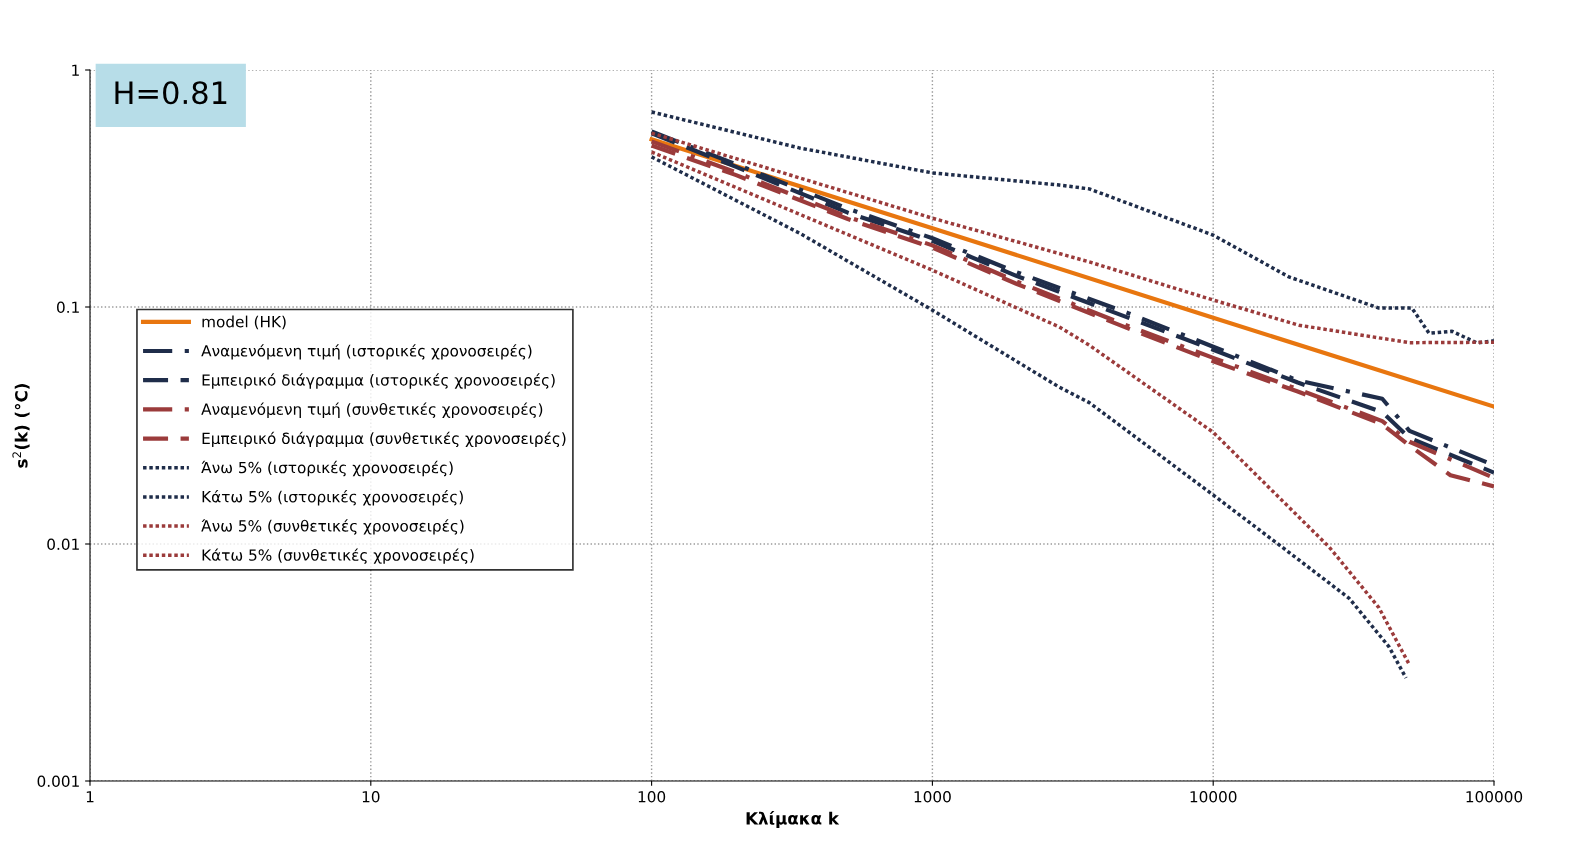 The height and width of the screenshot is (864, 1571). What do you see at coordinates (371, 796) in the screenshot?
I see `x-tick-label: 10` at bounding box center [371, 796].